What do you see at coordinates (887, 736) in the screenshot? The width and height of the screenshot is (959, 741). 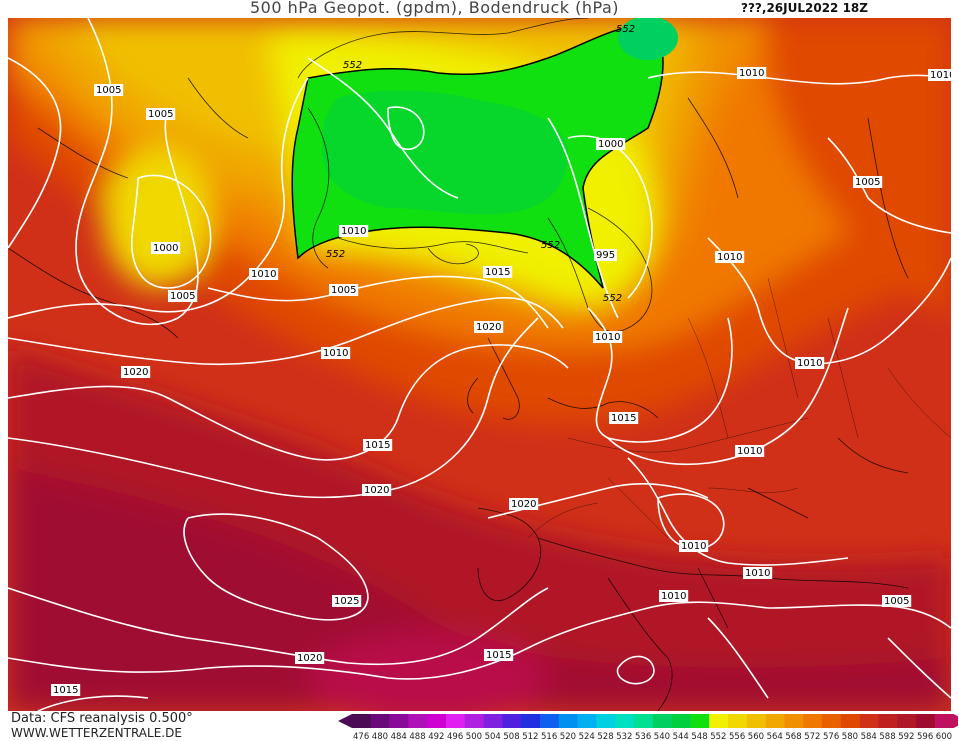 I see `legend-label: 588` at bounding box center [887, 736].